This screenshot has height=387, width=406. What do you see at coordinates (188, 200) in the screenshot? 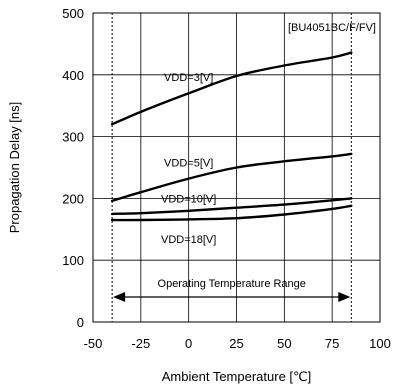
I see `series-label-2: VDD=10[V]` at bounding box center [188, 200].